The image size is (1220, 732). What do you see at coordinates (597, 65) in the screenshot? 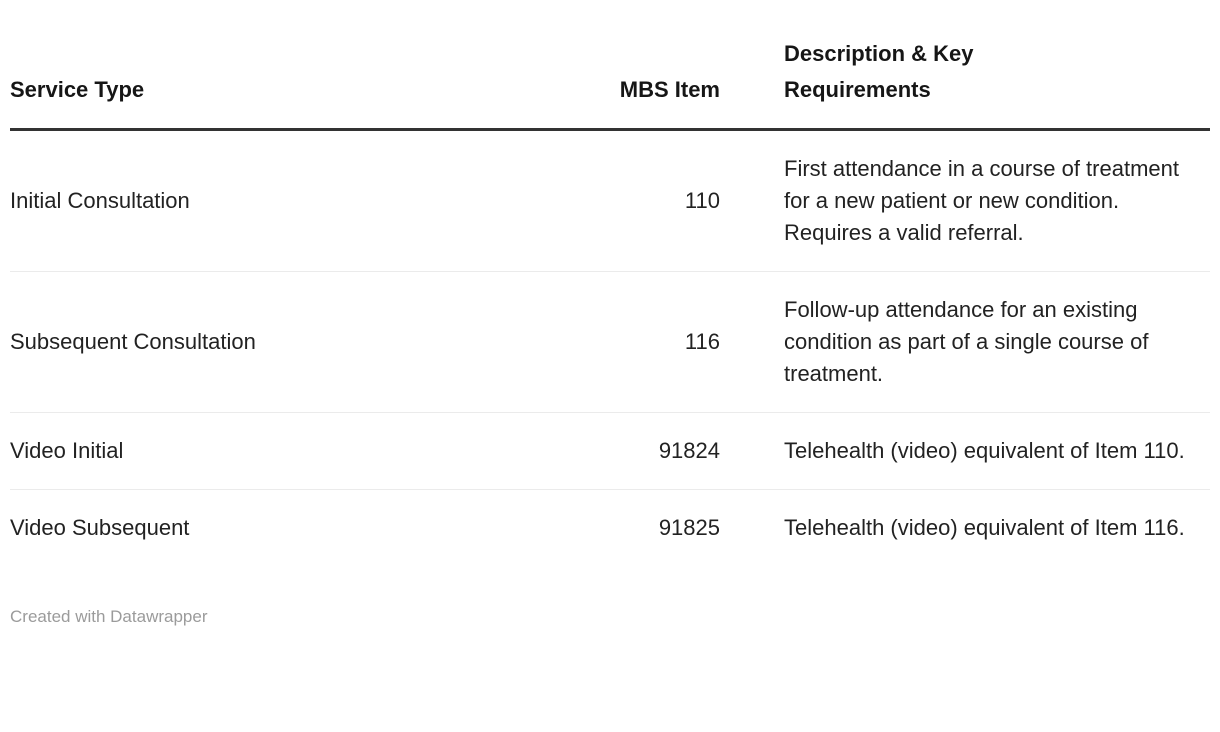
I see `column-header-mbs-item: MBS Item` at bounding box center [597, 65].